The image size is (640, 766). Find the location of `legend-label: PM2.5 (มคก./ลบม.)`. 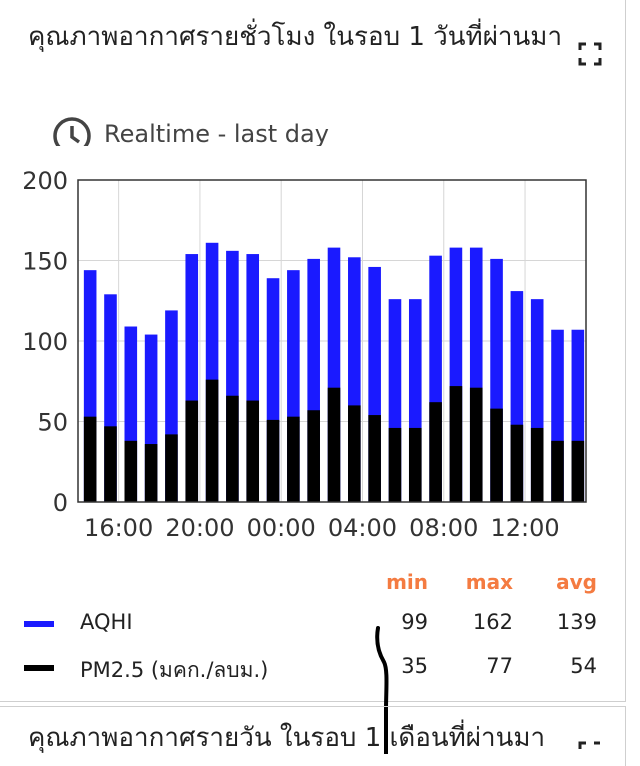

legend-label: PM2.5 (มคก./ลบม.) is located at coordinates (174, 670).